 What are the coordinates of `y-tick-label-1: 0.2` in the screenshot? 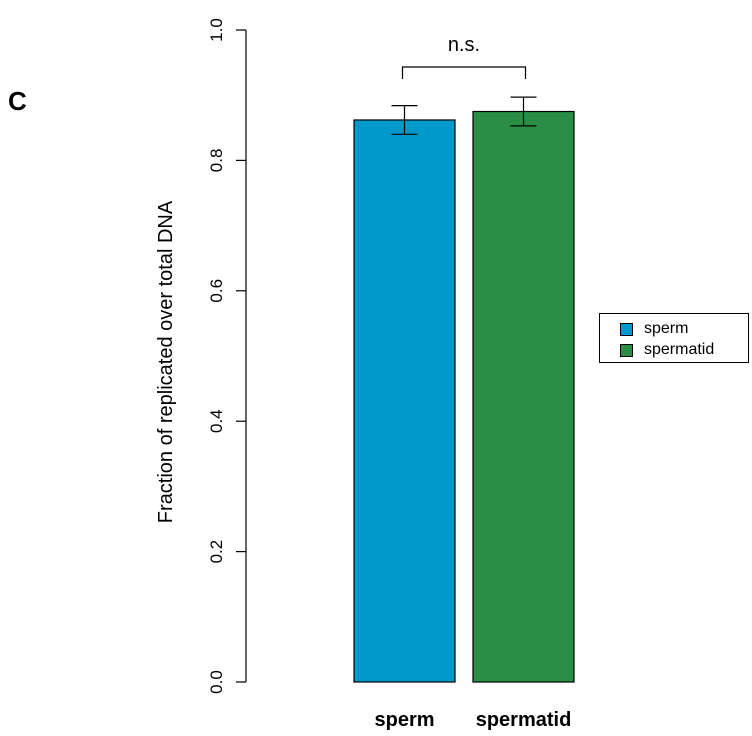 It's located at (216, 552).